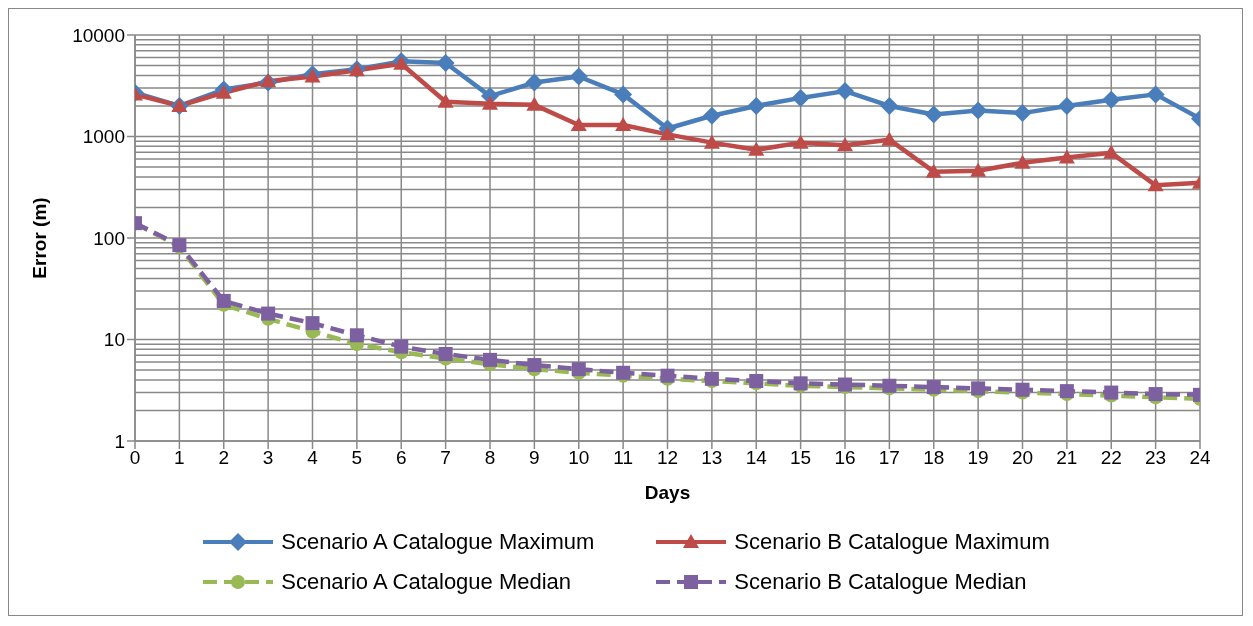 The width and height of the screenshot is (1253, 626). I want to click on x-tick-label: 19, so click(978, 458).